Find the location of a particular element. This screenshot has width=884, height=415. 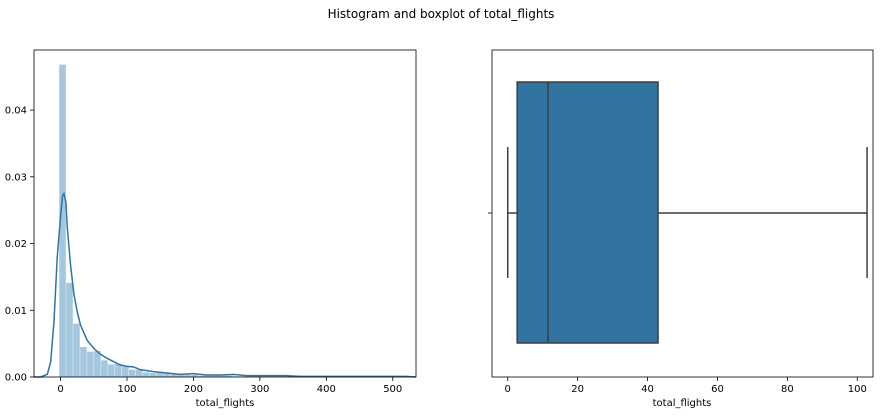

boxplot-x-ticks: 0 20 40 60 80 100 is located at coordinates (686, 386).